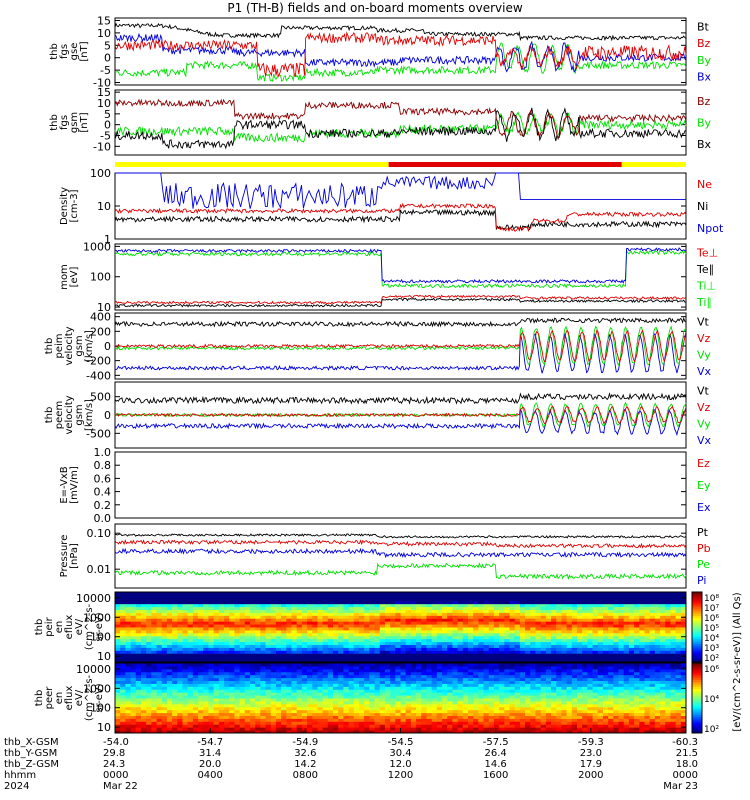 The height and width of the screenshot is (800, 750). I want to click on panel-frame-peir, so click(400, 627).